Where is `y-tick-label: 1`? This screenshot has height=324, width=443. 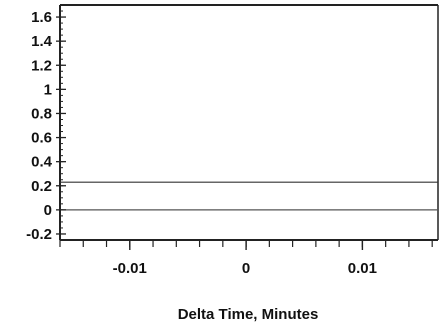
y-tick-label: 1 is located at coordinates (48, 89).